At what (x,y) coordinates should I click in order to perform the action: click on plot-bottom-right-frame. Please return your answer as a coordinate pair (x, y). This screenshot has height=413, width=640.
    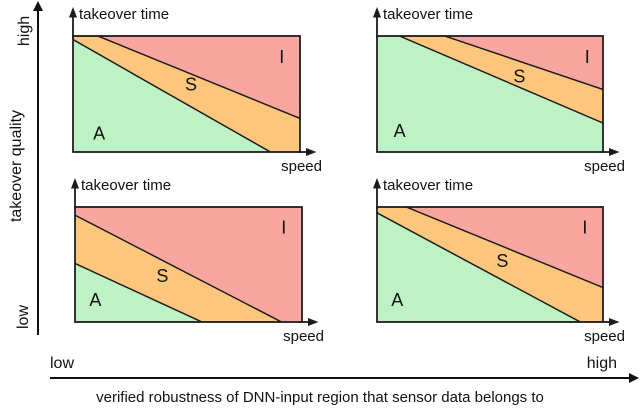
    Looking at the image, I should click on (490, 264).